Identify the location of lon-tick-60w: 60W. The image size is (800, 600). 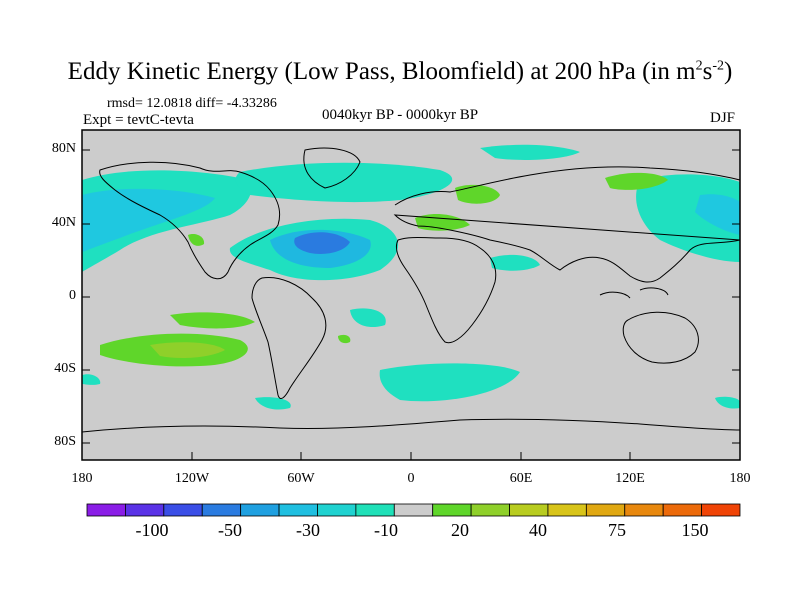
(301, 478).